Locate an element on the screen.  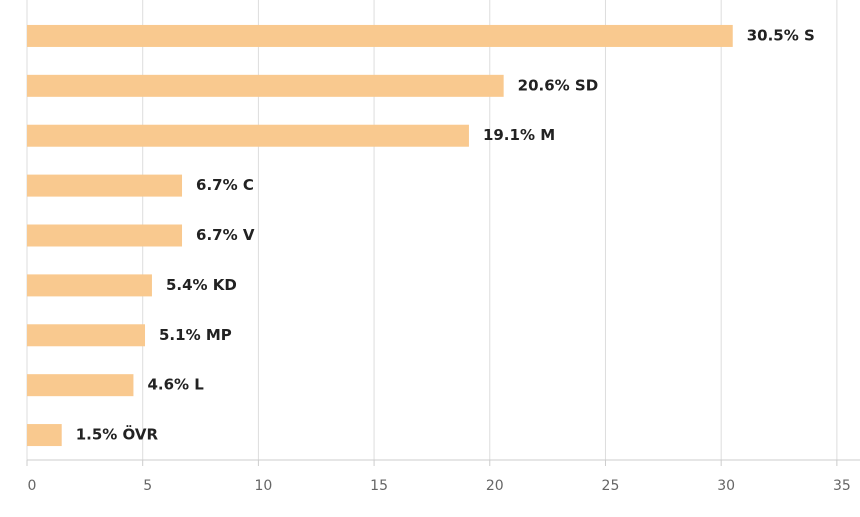
x-tick-label: 15 is located at coordinates (379, 486).